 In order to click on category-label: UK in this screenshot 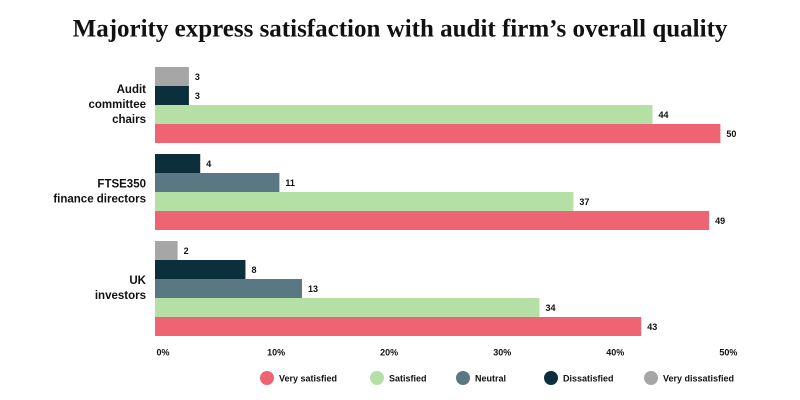, I will do `click(137, 281)`.